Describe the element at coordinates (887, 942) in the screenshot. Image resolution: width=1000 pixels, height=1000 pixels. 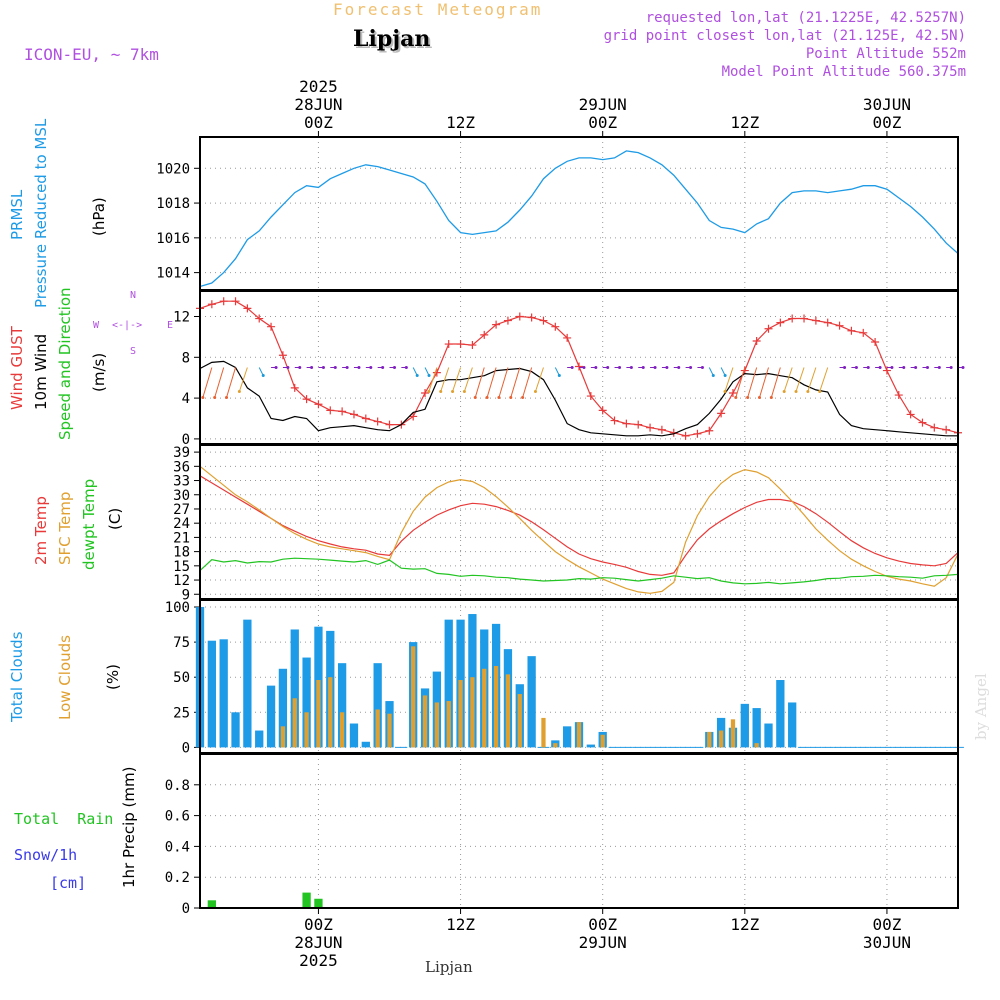
I see `time-label-bottom: 30JUN` at that location.